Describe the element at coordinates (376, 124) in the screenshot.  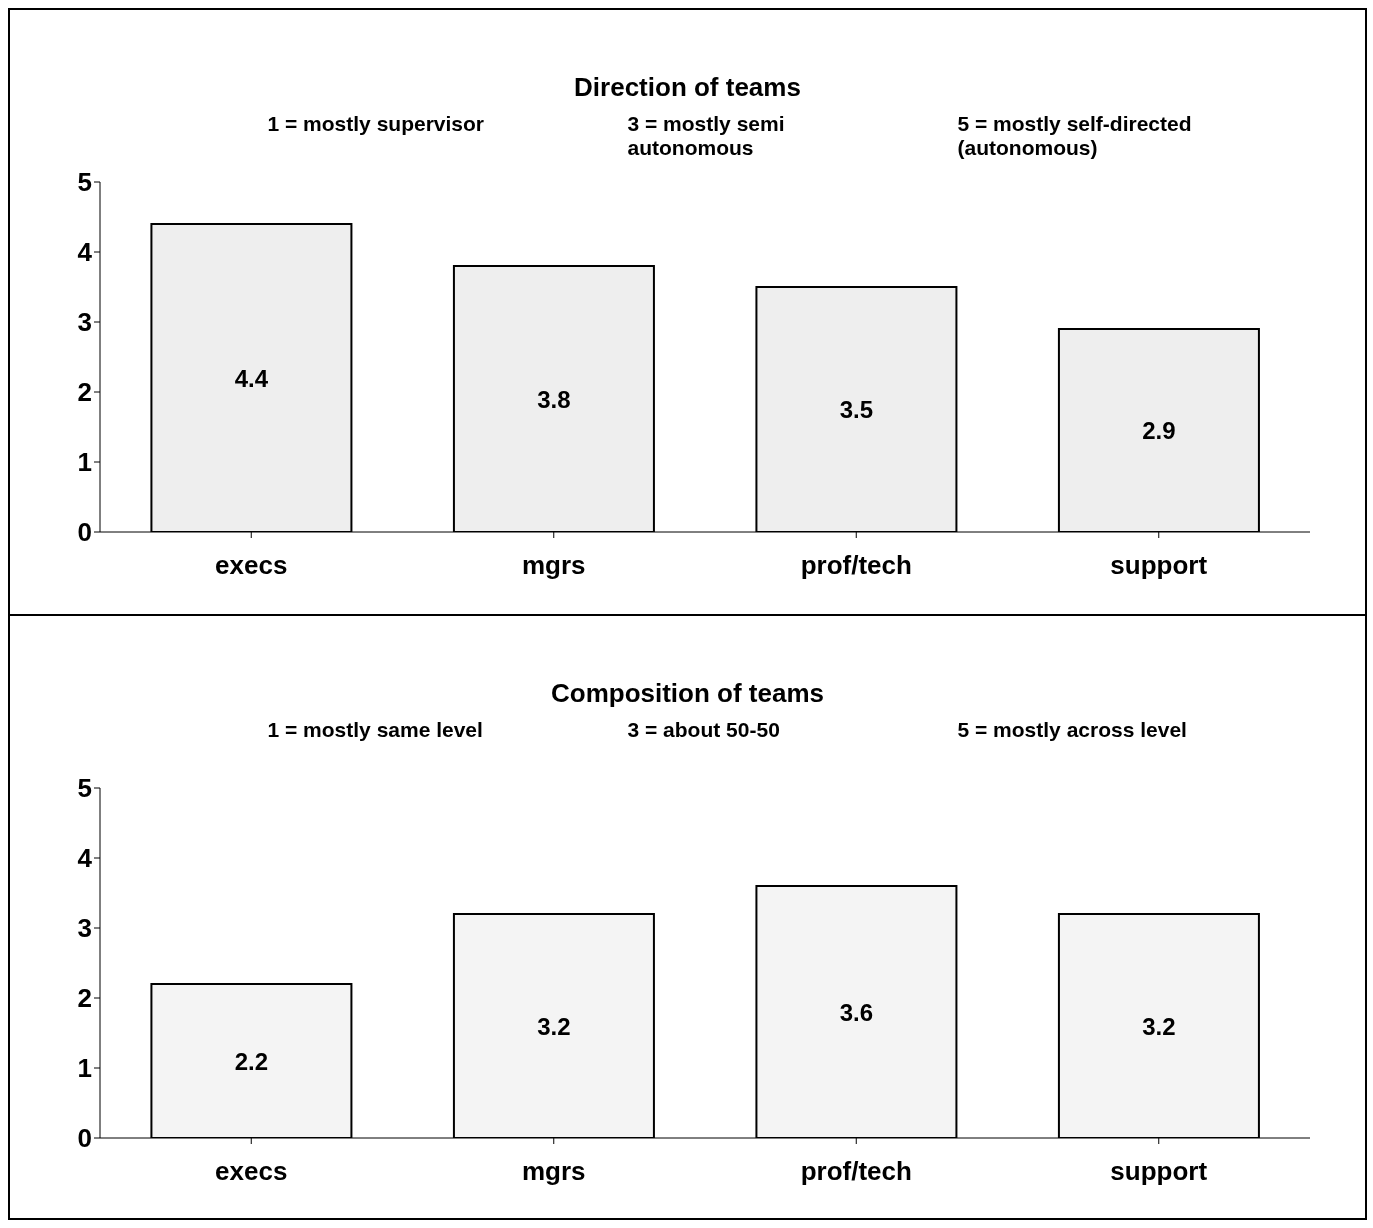
I see `text: 1 = mostly supervisor` at that location.